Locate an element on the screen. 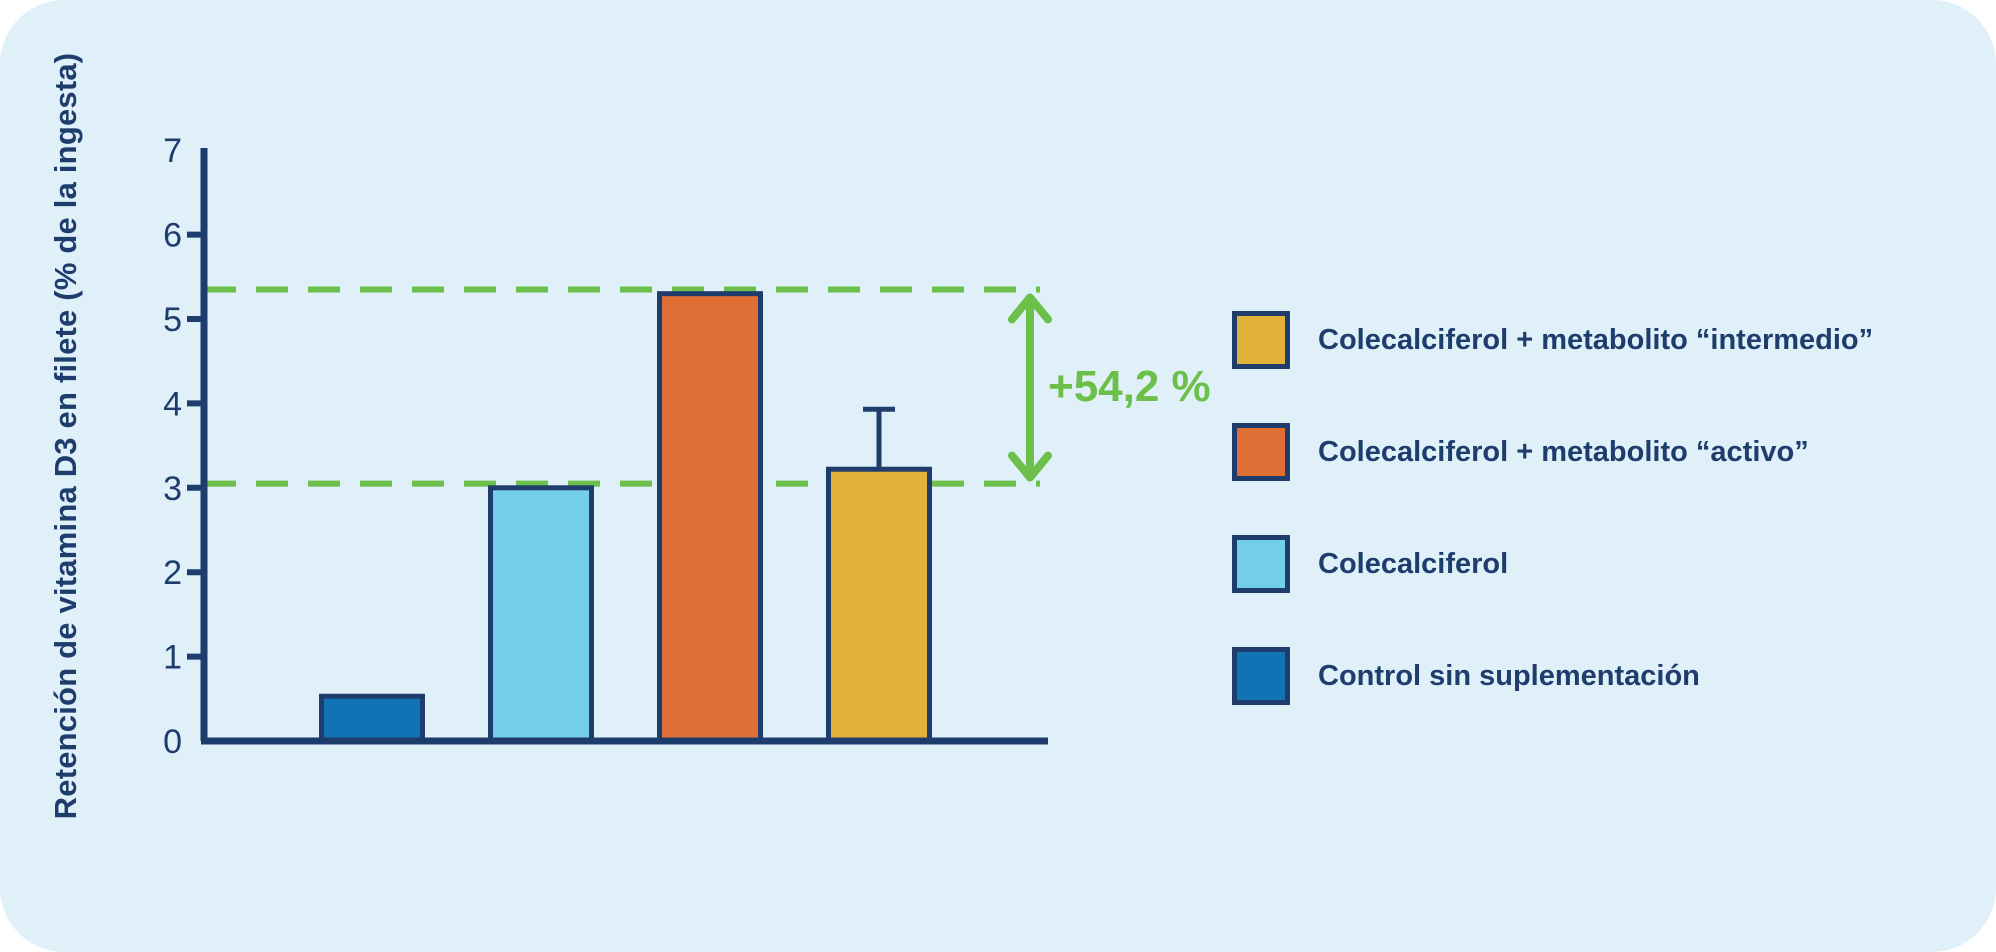  legend-item: Control sin suplementación is located at coordinates (1552, 676).